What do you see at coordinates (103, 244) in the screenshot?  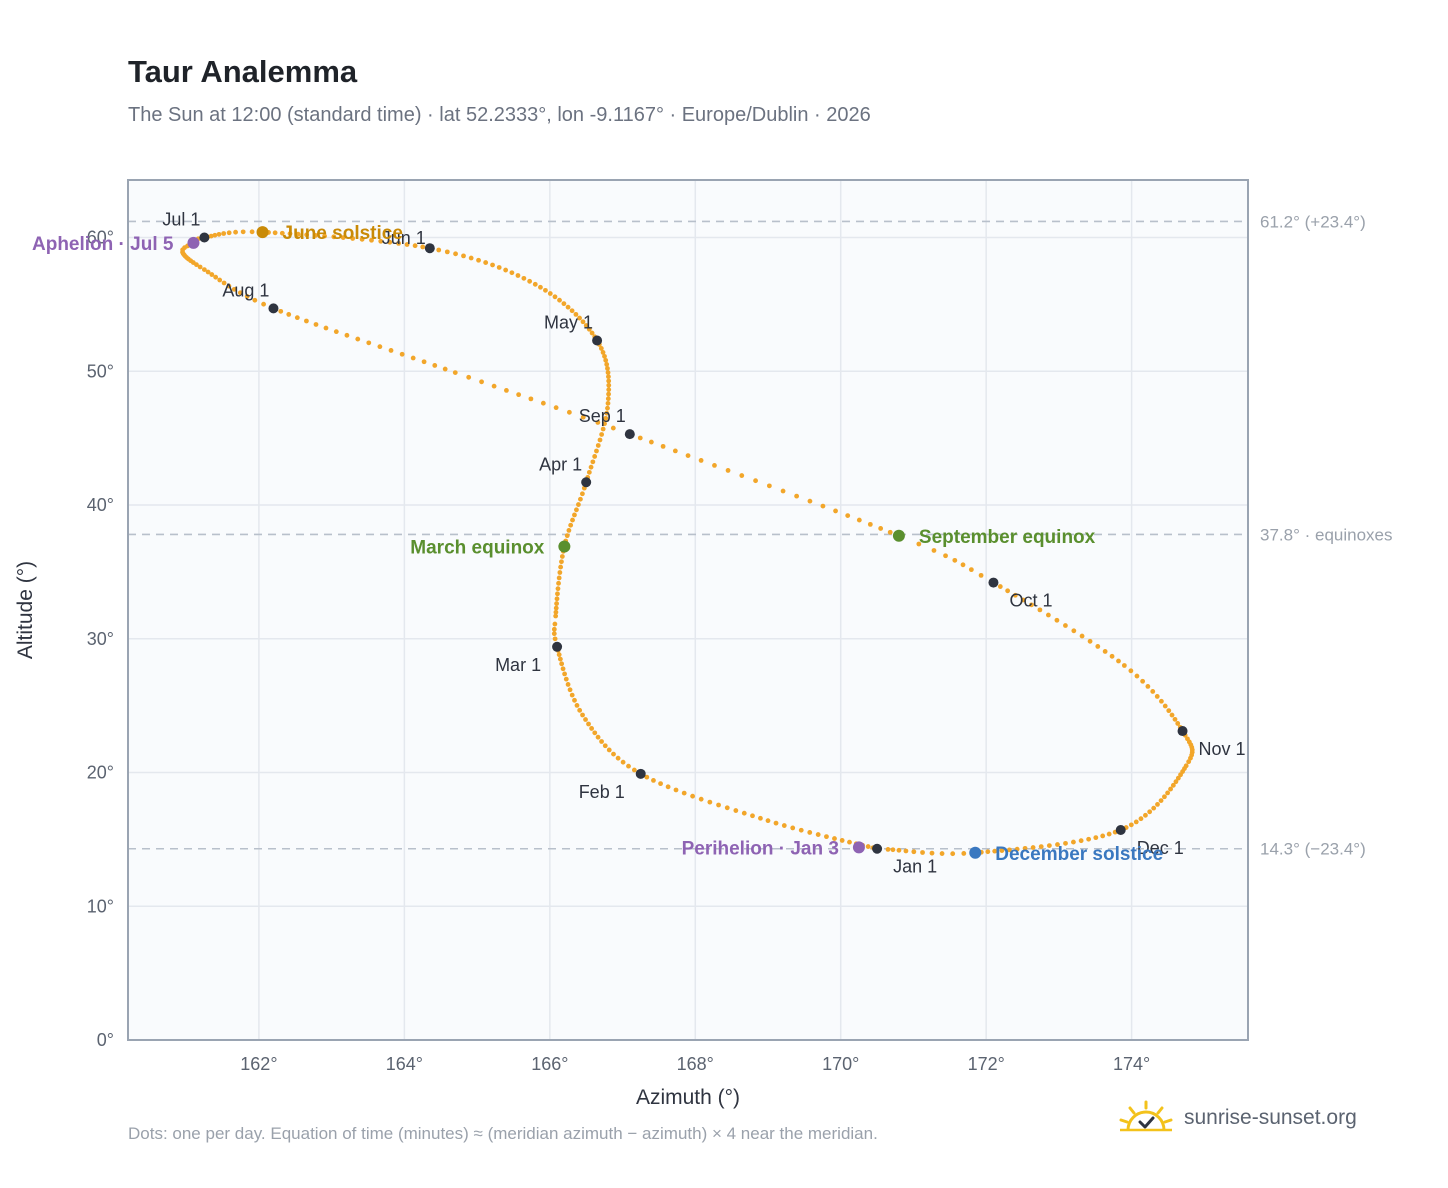 I see `event-label: Aphelion · Jul 5` at bounding box center [103, 244].